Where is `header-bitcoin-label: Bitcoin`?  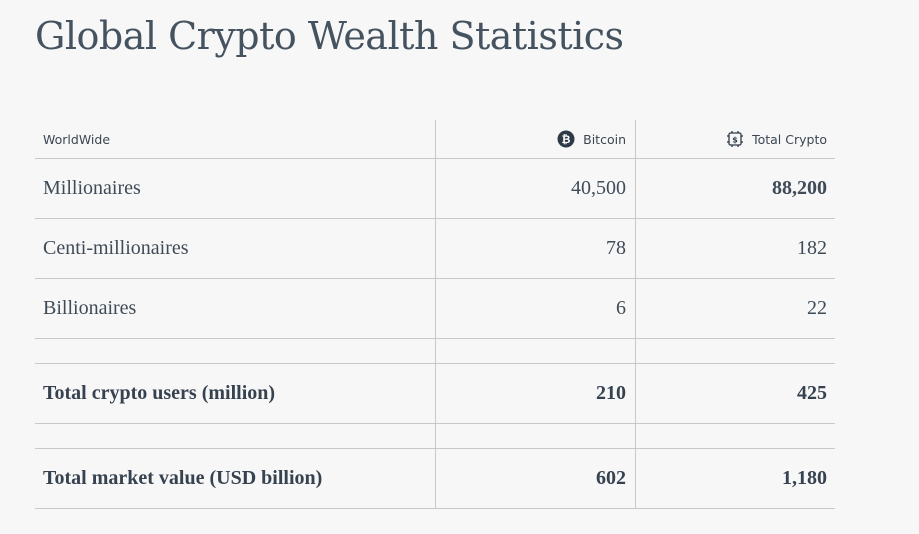
header-bitcoin-label: Bitcoin is located at coordinates (604, 139).